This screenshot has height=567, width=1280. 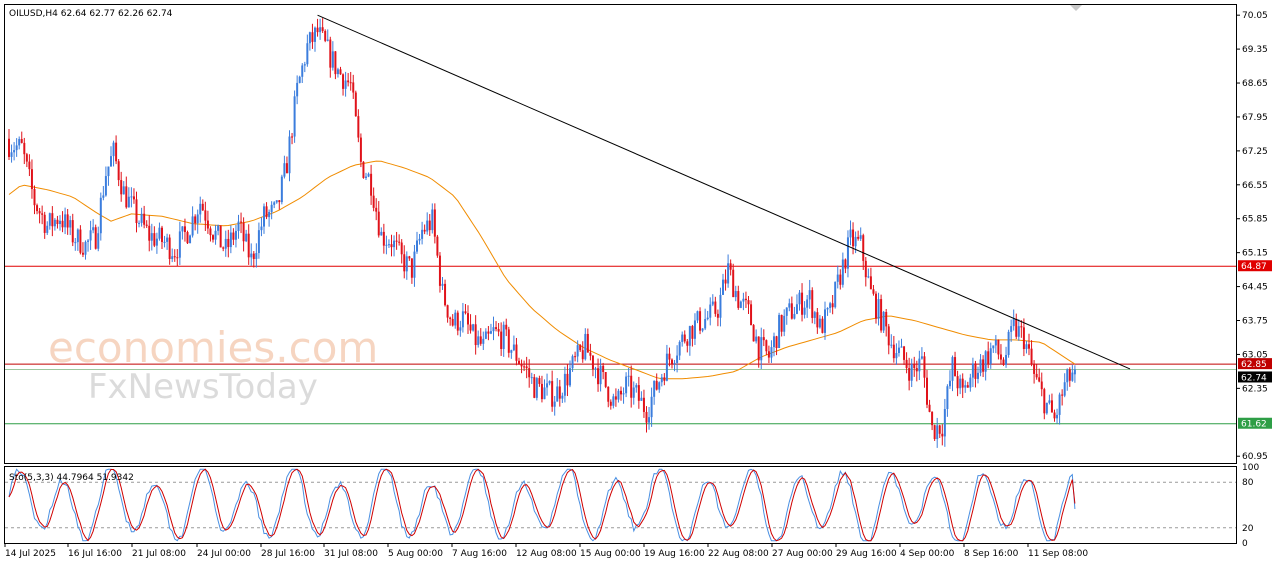 I want to click on scroll-arrow-icon, so click(x=1076, y=8).